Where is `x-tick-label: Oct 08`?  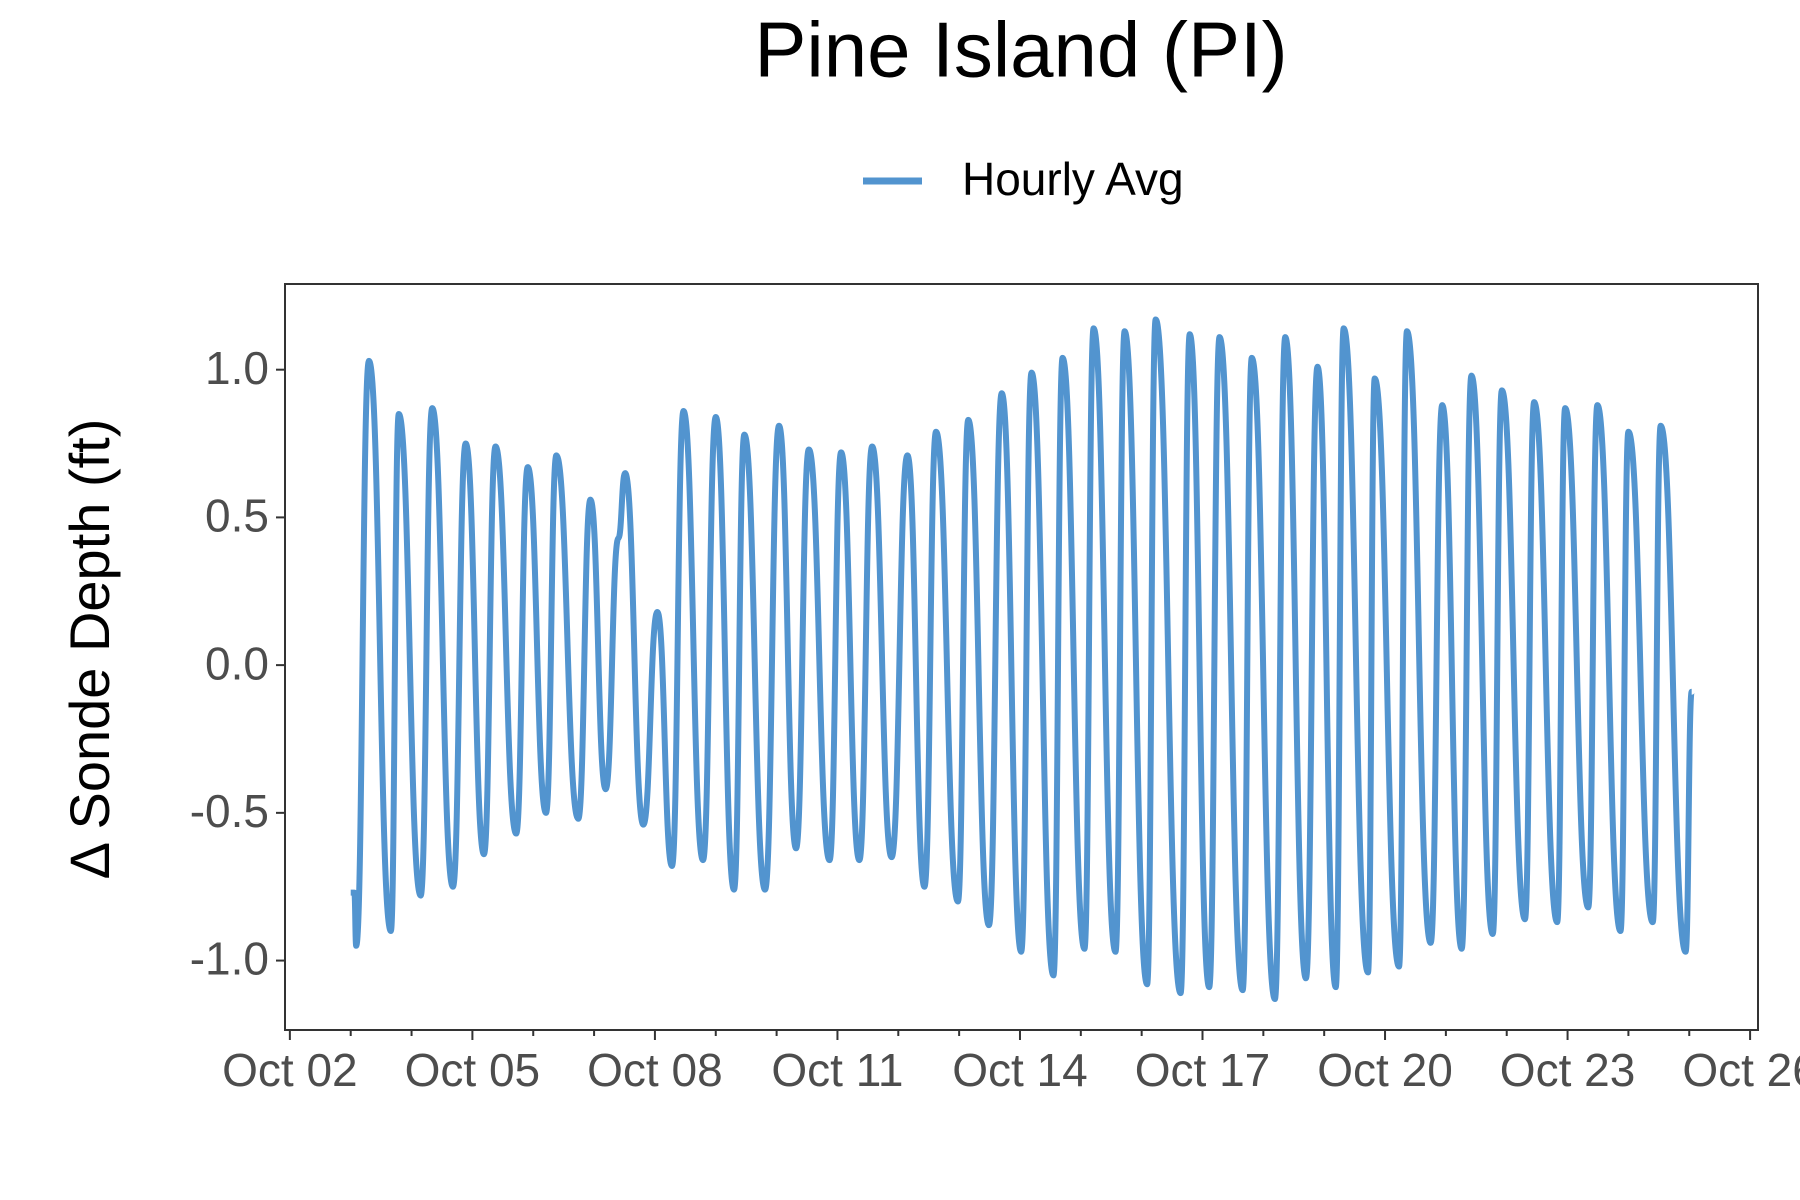
x-tick-label: Oct 08 is located at coordinates (655, 1070).